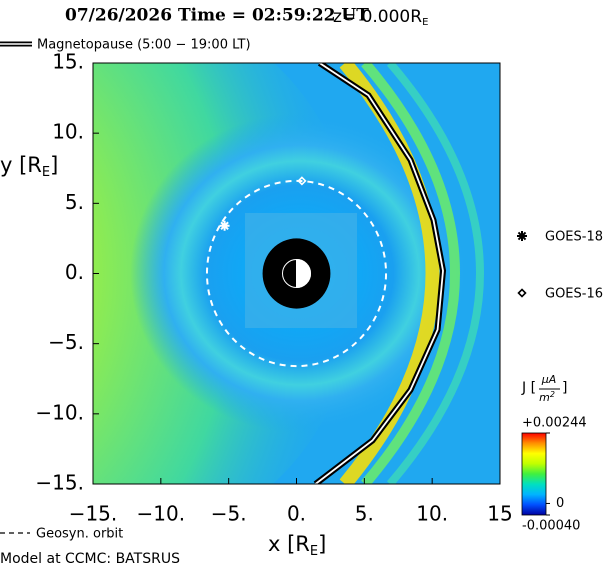 Image resolution: width=615 pixels, height=570 pixels. Describe the element at coordinates (21, 165) in the screenshot. I see `y-axis-label-text: y [R` at that location.